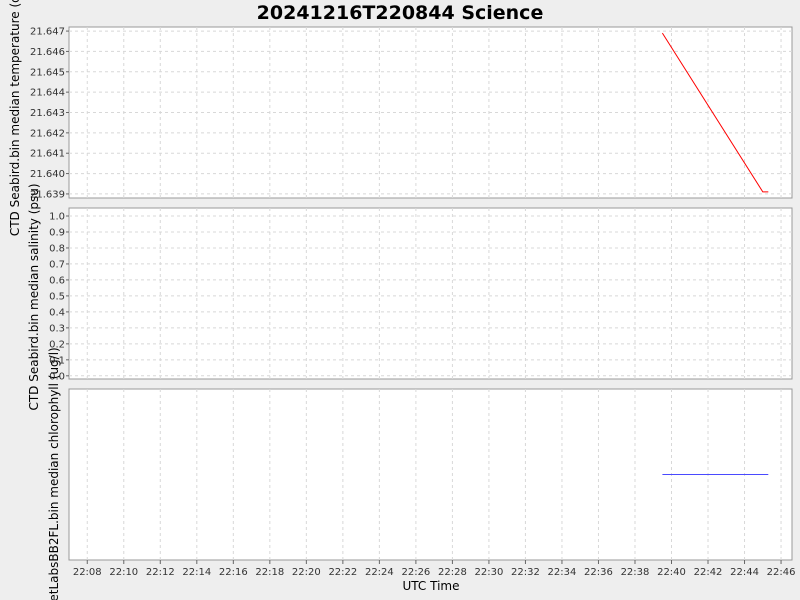  What do you see at coordinates (57, 248) in the screenshot?
I see `y-tick-label: 0.8` at bounding box center [57, 248].